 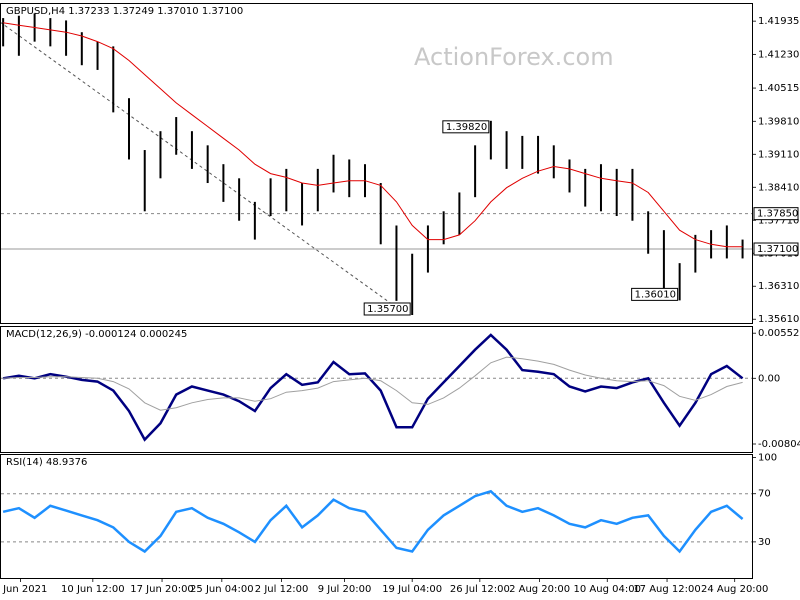 I want to click on y-tick-label: 1.35610, so click(x=778, y=319).